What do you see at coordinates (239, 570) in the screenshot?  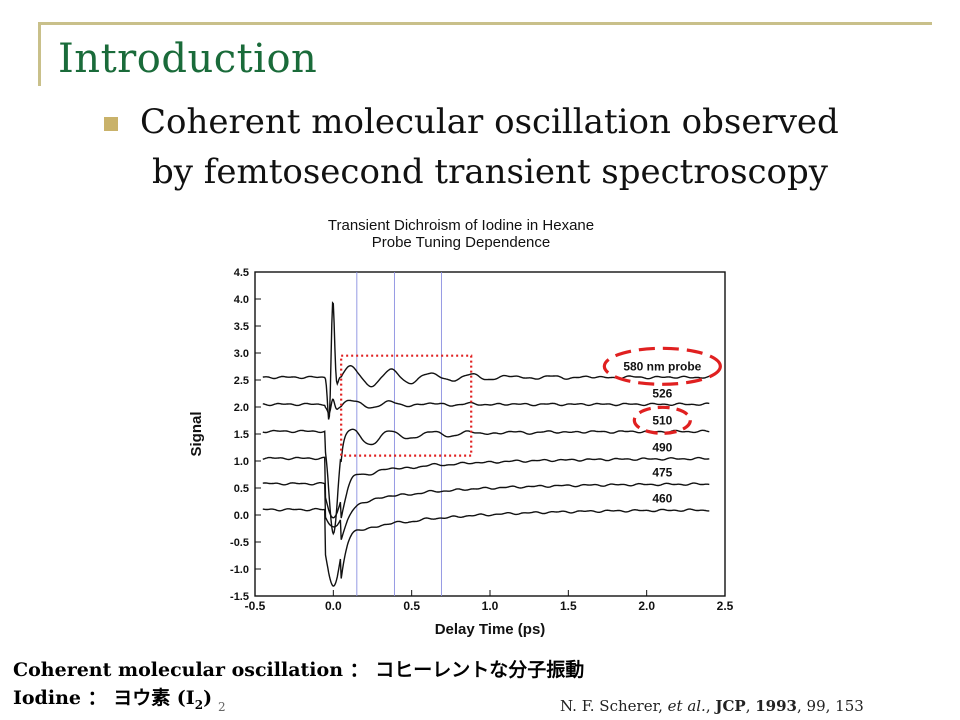 I see `y-tick-label-11: -1.0` at bounding box center [239, 570].